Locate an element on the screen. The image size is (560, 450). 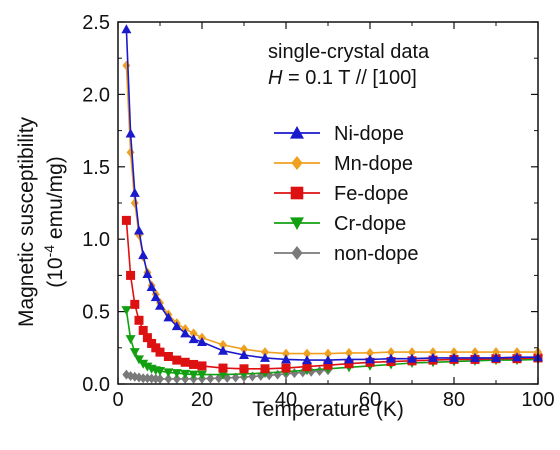
legend-label: Cr-dope is located at coordinates (370, 224).